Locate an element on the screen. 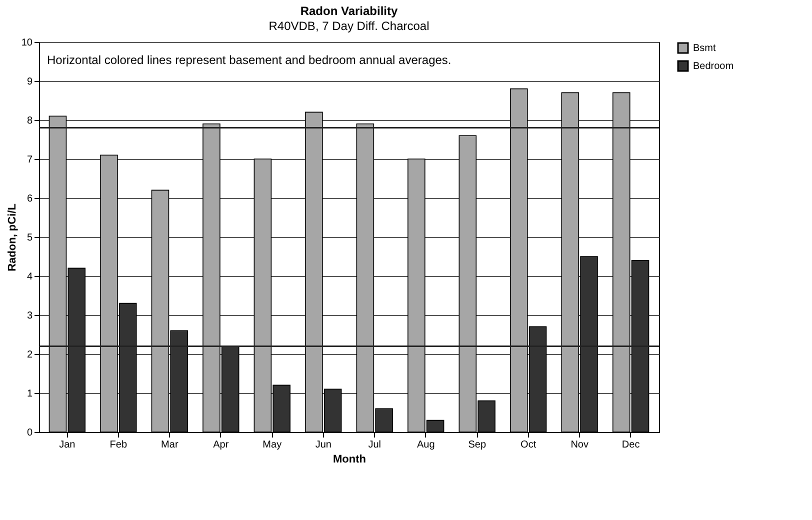 Image resolution: width=812 pixels, height=520 pixels. y-tick-label: 9 is located at coordinates (29, 82).